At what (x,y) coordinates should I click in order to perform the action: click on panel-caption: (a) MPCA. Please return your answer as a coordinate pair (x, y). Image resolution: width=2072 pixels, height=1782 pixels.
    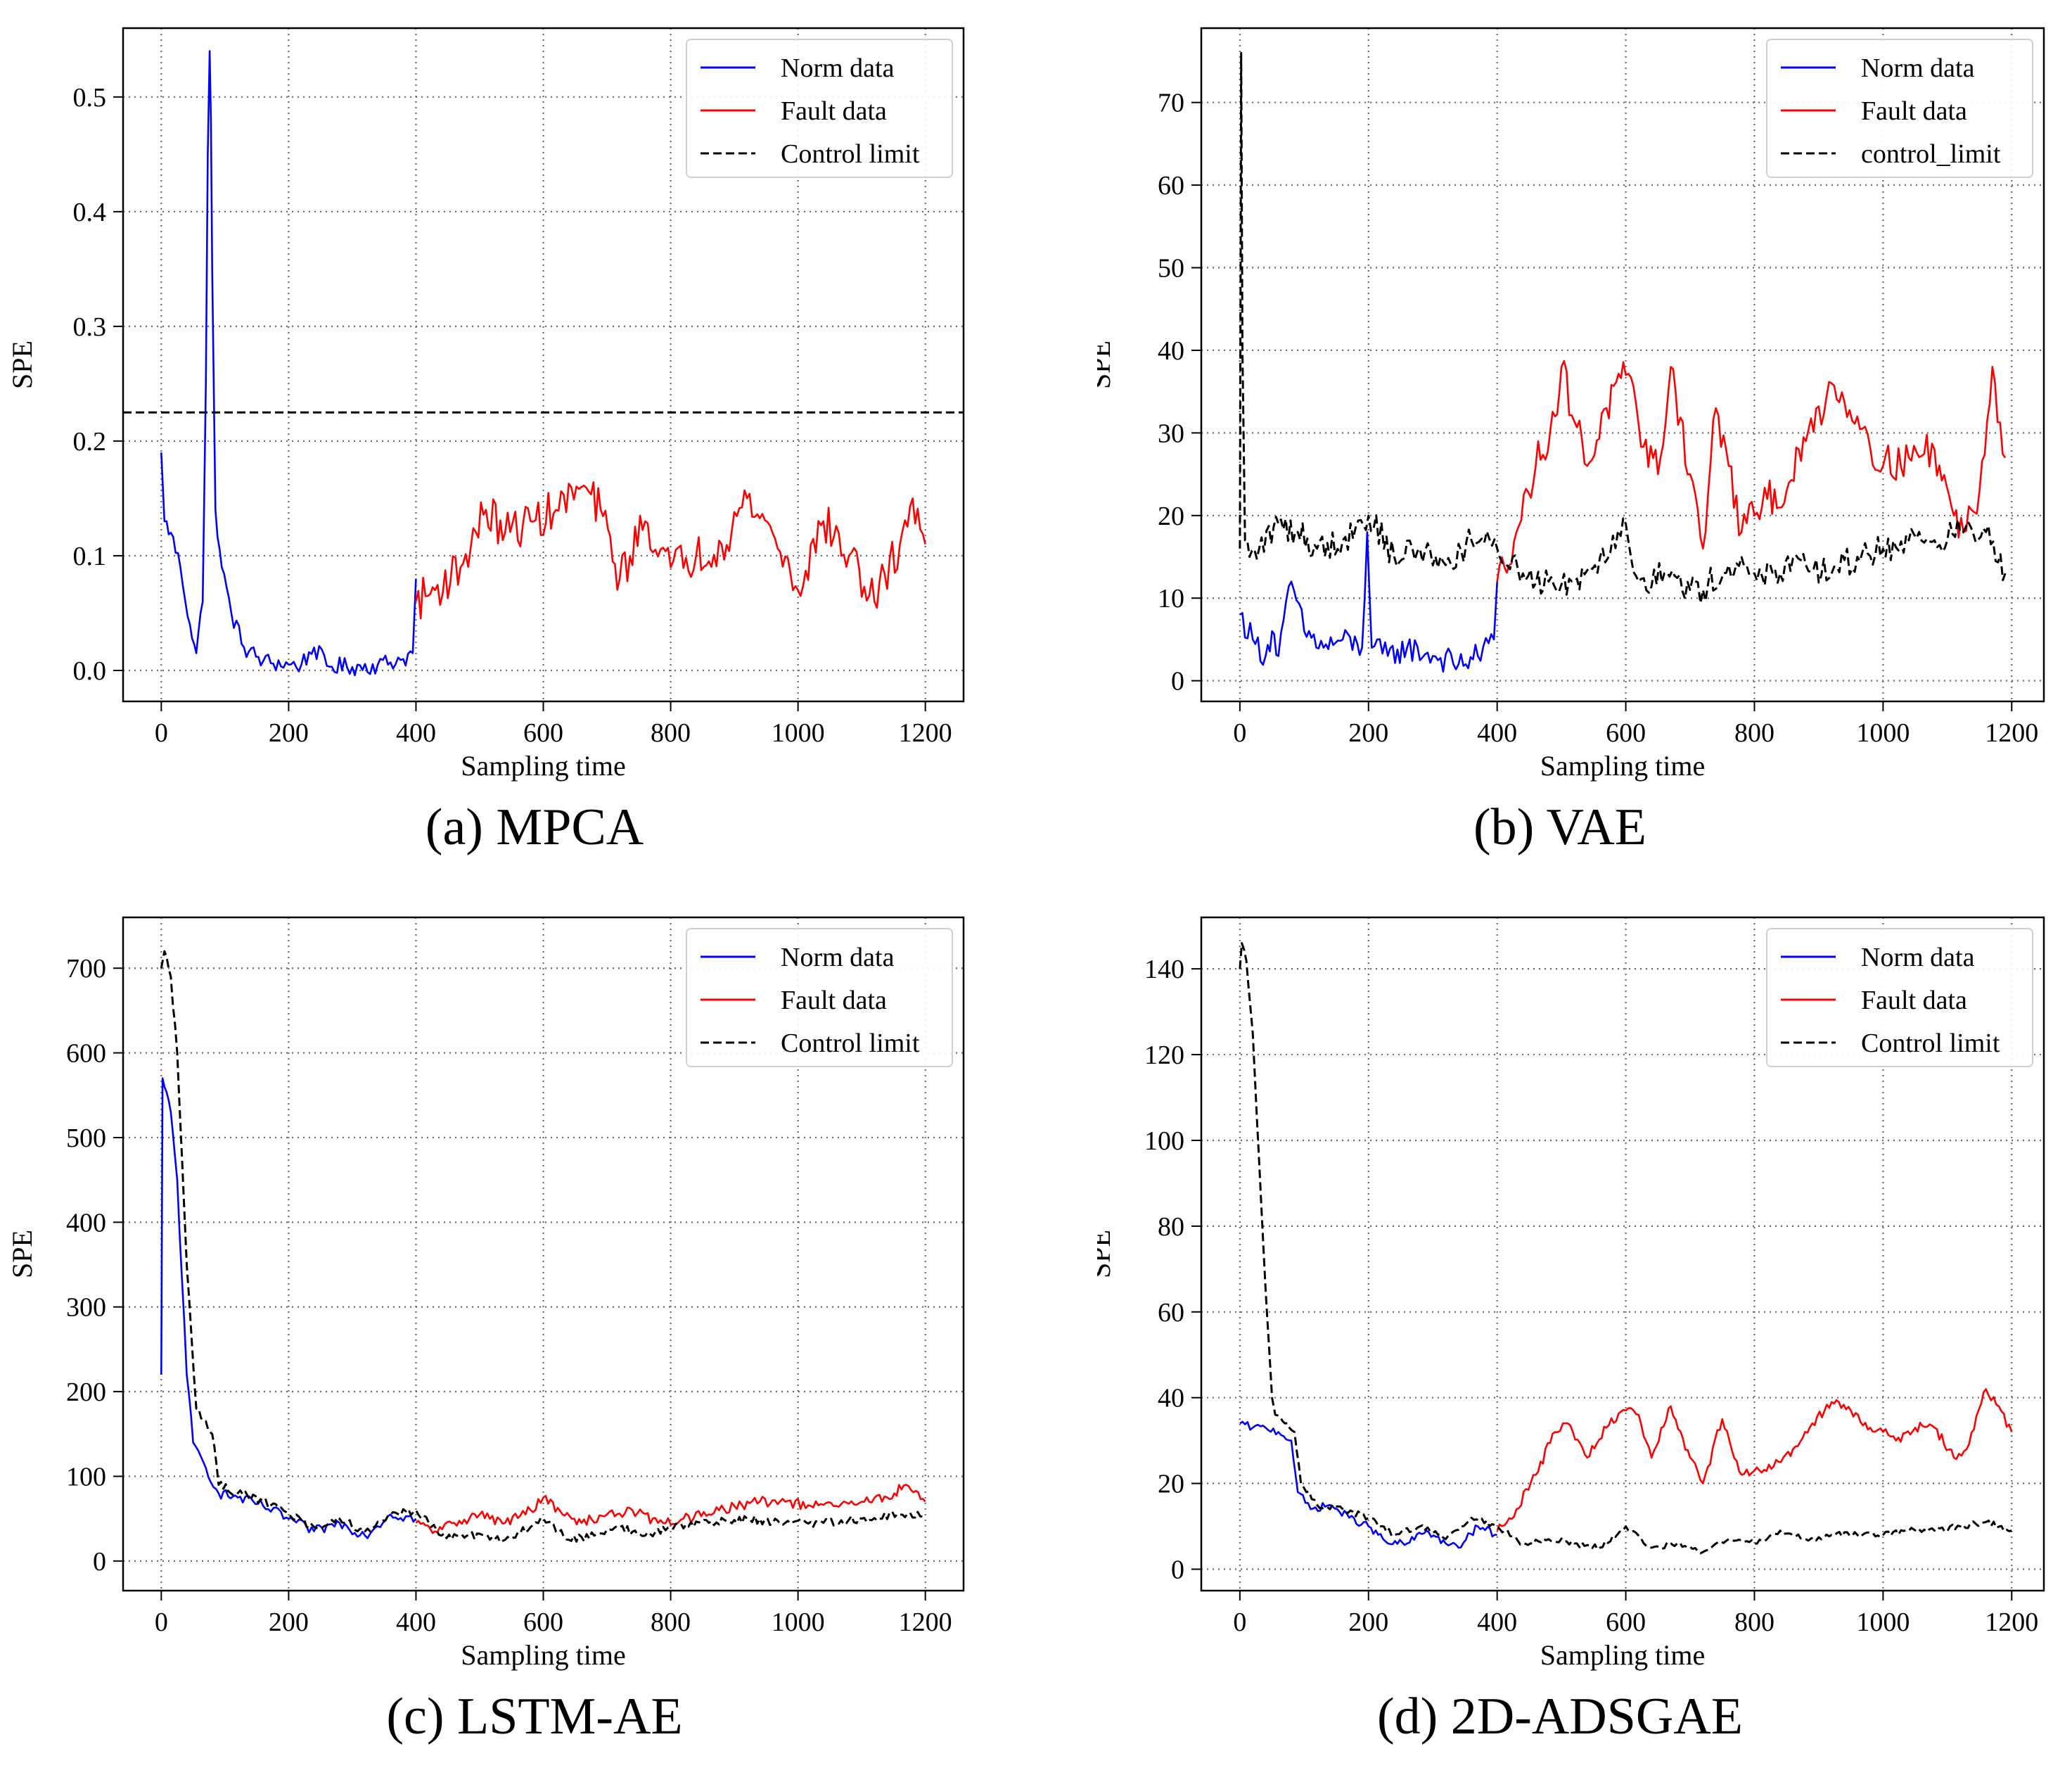
    Looking at the image, I should click on (535, 827).